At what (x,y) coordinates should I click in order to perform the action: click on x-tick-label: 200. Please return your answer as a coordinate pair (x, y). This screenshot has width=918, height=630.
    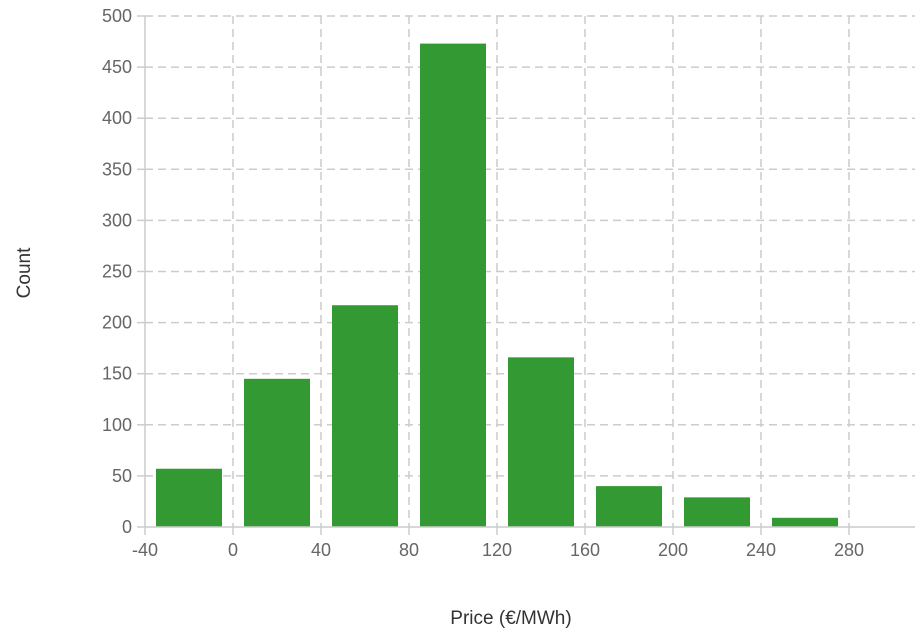
    Looking at the image, I should click on (673, 550).